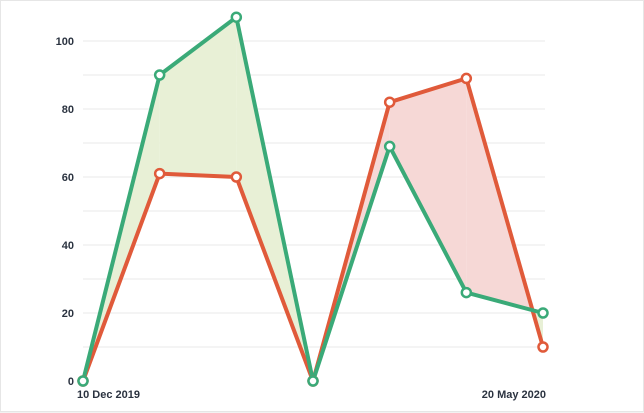 The image size is (644, 413). What do you see at coordinates (311, 395) in the screenshot?
I see `x-axis-ticks: 10 Dec 2019 20 May 2020` at bounding box center [311, 395].